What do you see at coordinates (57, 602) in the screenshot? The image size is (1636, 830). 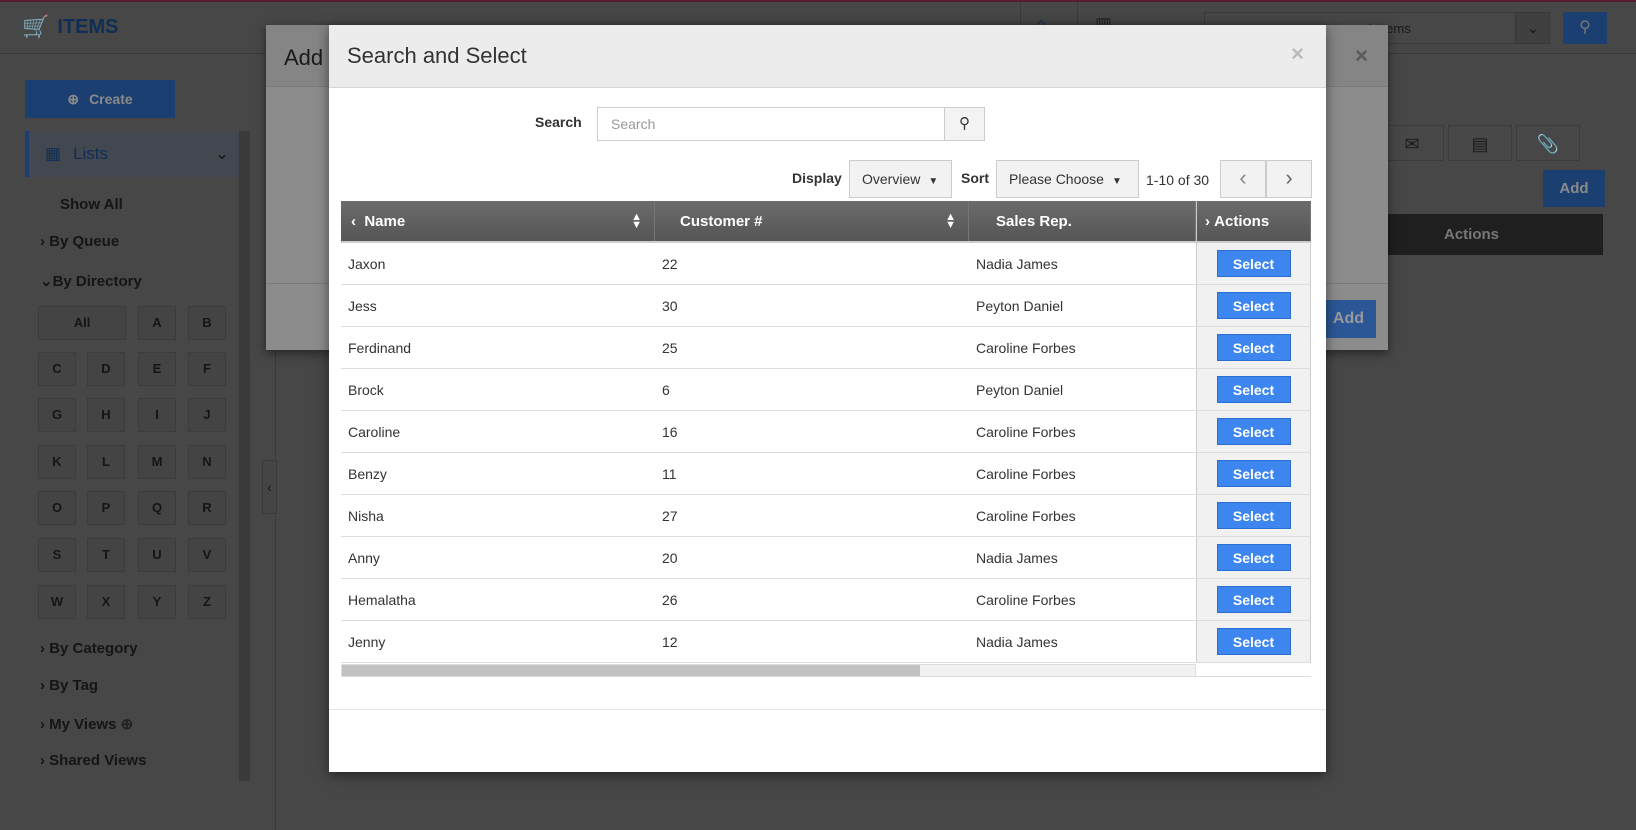 I see `letter-filter-w: W` at bounding box center [57, 602].